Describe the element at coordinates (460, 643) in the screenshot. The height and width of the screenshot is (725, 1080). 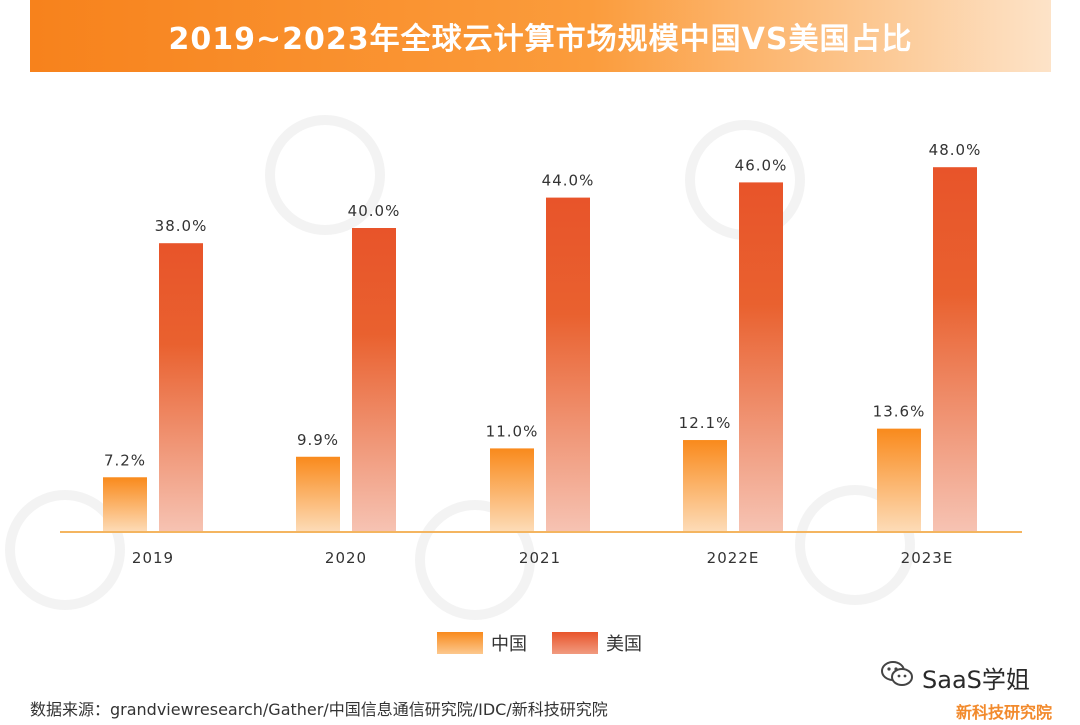
I see `legend-swatch-china` at that location.